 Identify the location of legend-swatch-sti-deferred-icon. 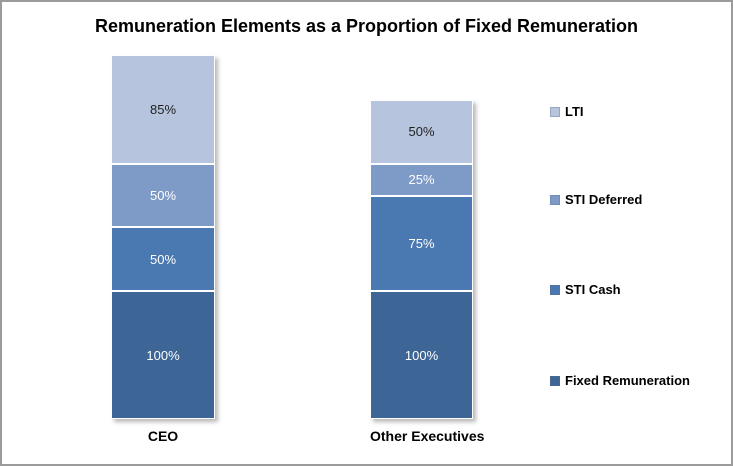
(555, 199).